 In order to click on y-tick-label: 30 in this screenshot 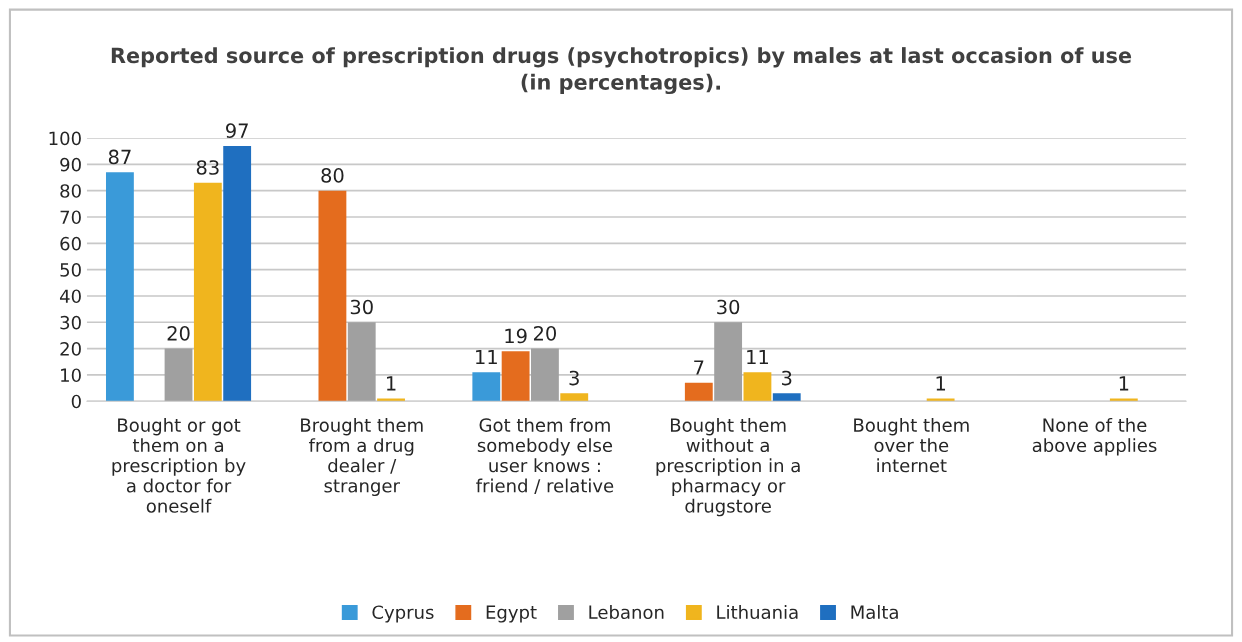, I will do `click(70, 322)`.